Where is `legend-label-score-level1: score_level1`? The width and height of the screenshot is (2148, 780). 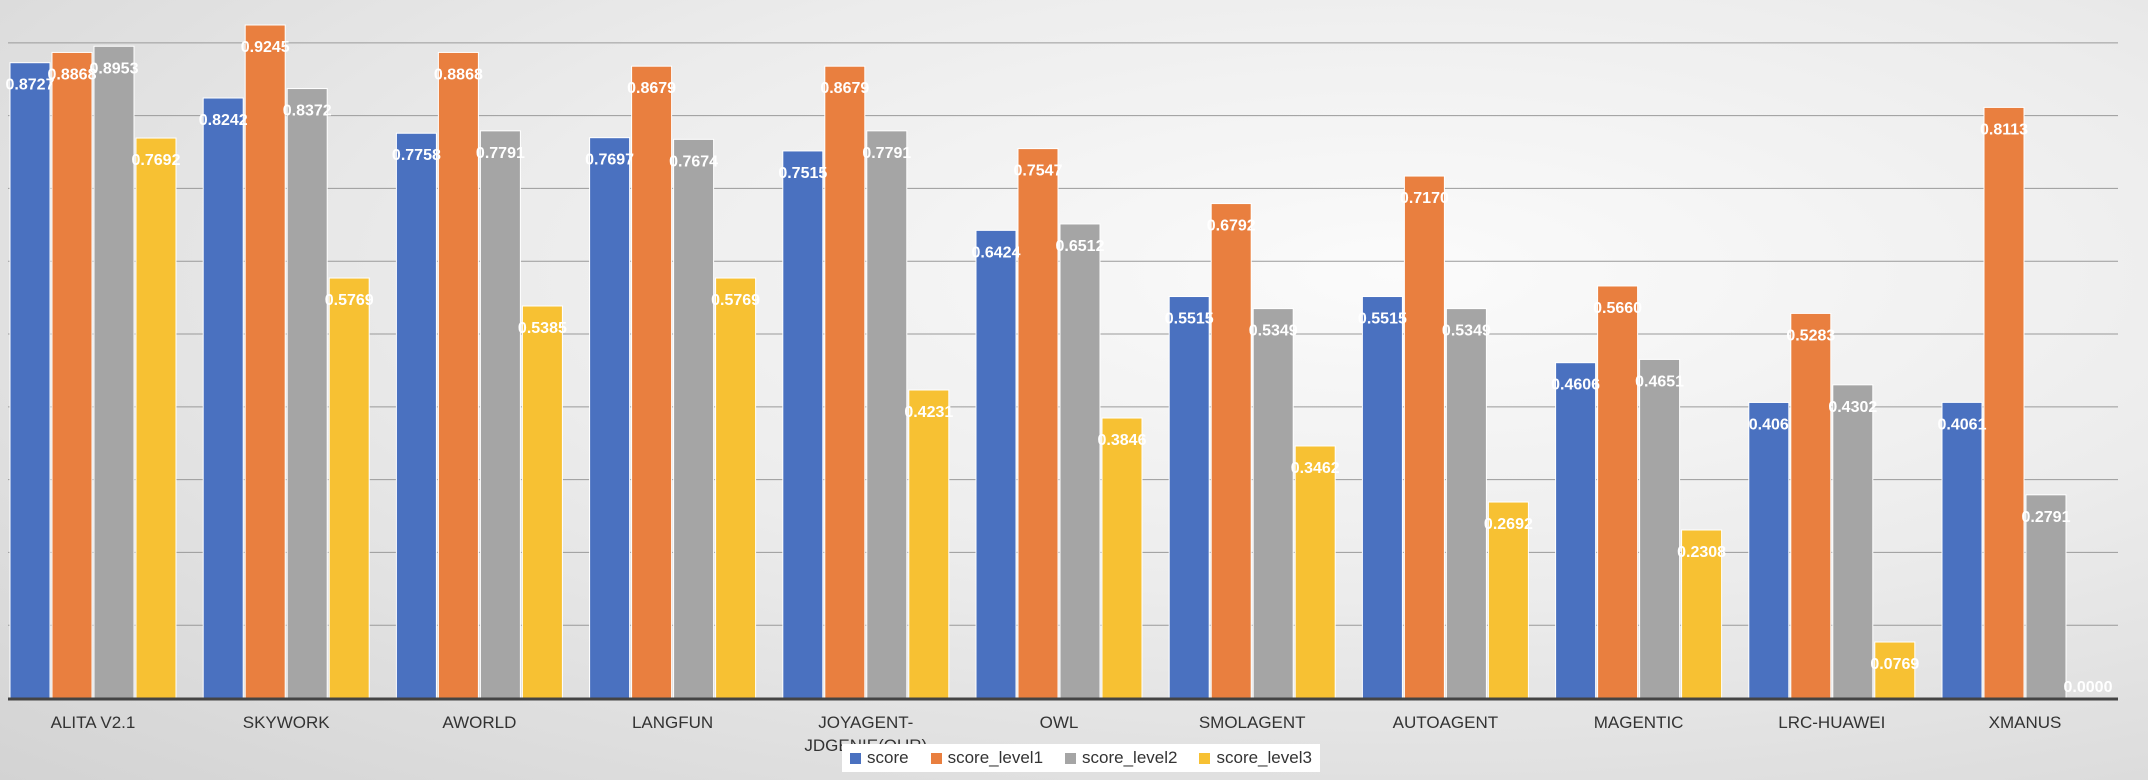 legend-label-score-level1: score_level1 is located at coordinates (995, 757).